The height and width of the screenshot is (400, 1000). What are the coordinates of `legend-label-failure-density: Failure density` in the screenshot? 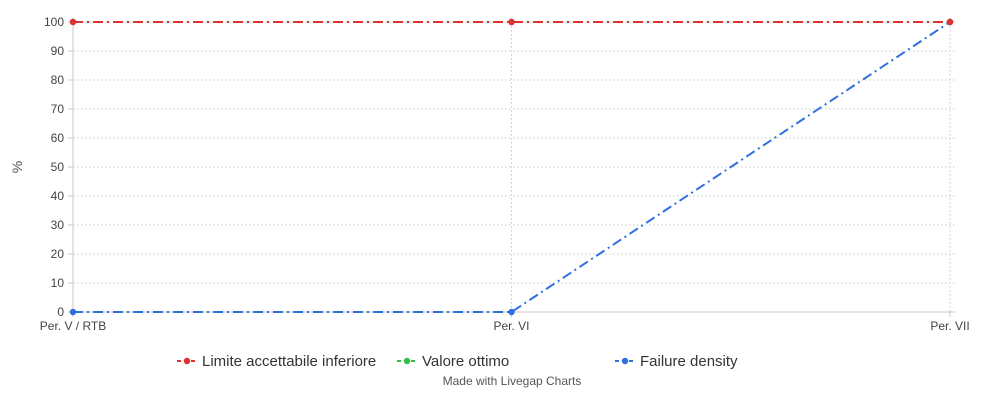 It's located at (689, 361).